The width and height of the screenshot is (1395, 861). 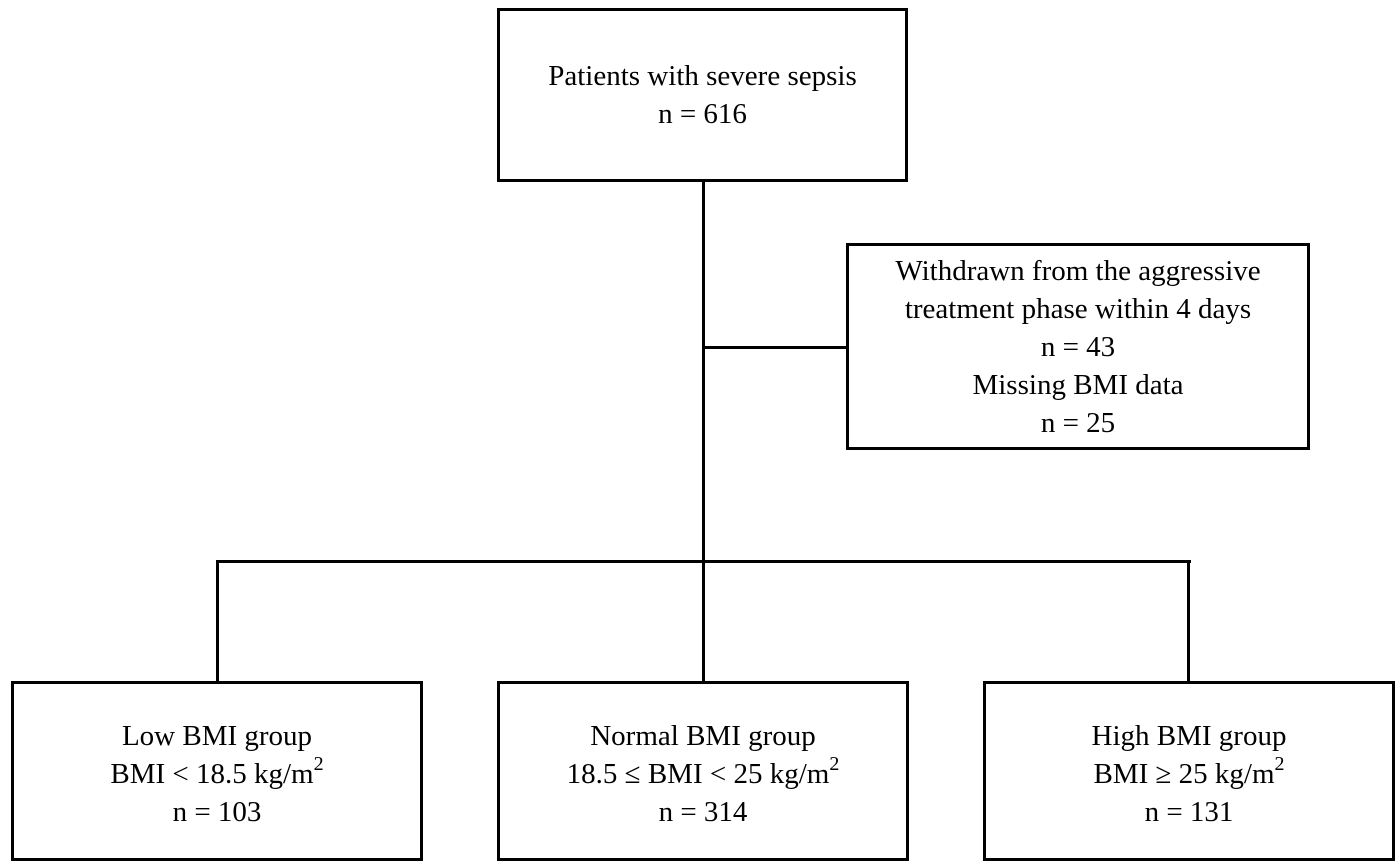 I want to click on enrolled-count: n = 616, so click(x=702, y=114).